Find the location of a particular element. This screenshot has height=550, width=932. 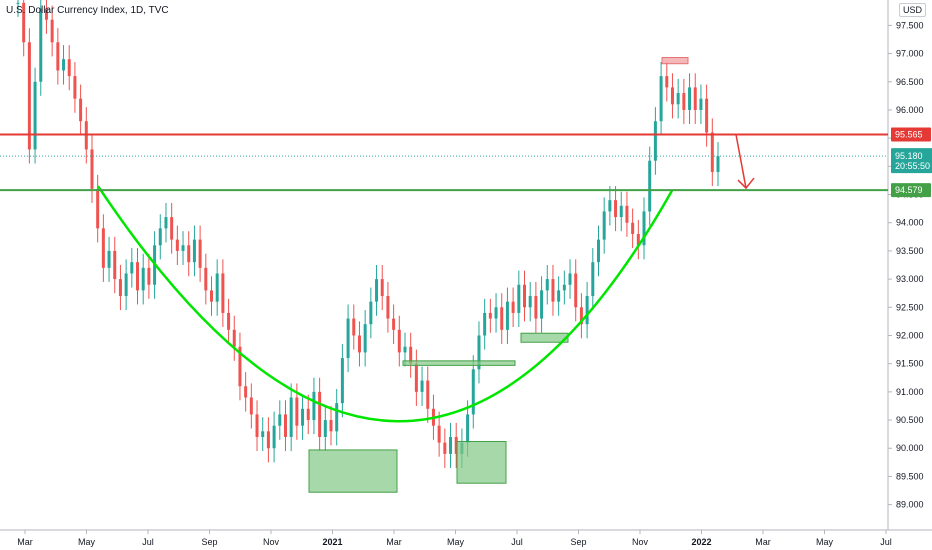

y-tick-label: 92.500 is located at coordinates (910, 307).